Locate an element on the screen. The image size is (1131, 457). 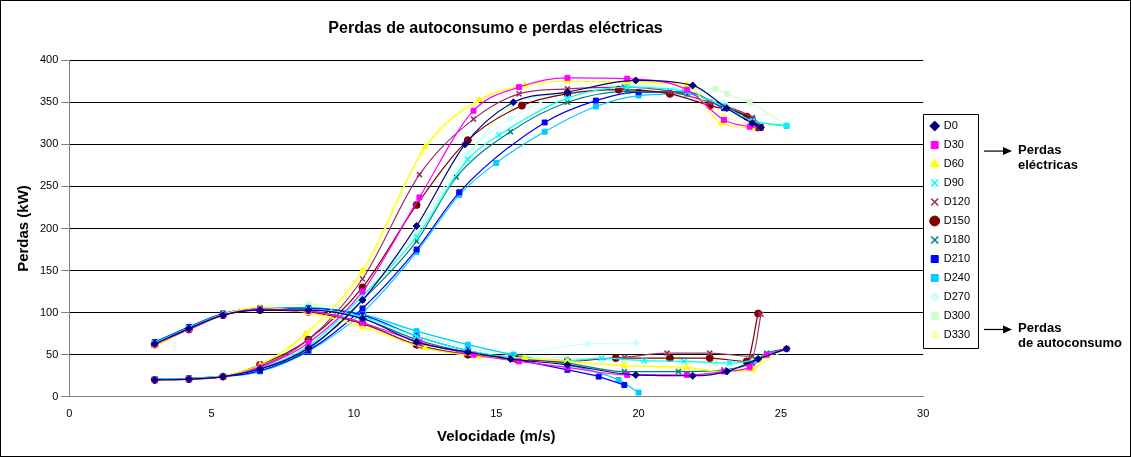
chart-title: Perdas de autoconsumo e perdas eléctricas is located at coordinates (495, 28).